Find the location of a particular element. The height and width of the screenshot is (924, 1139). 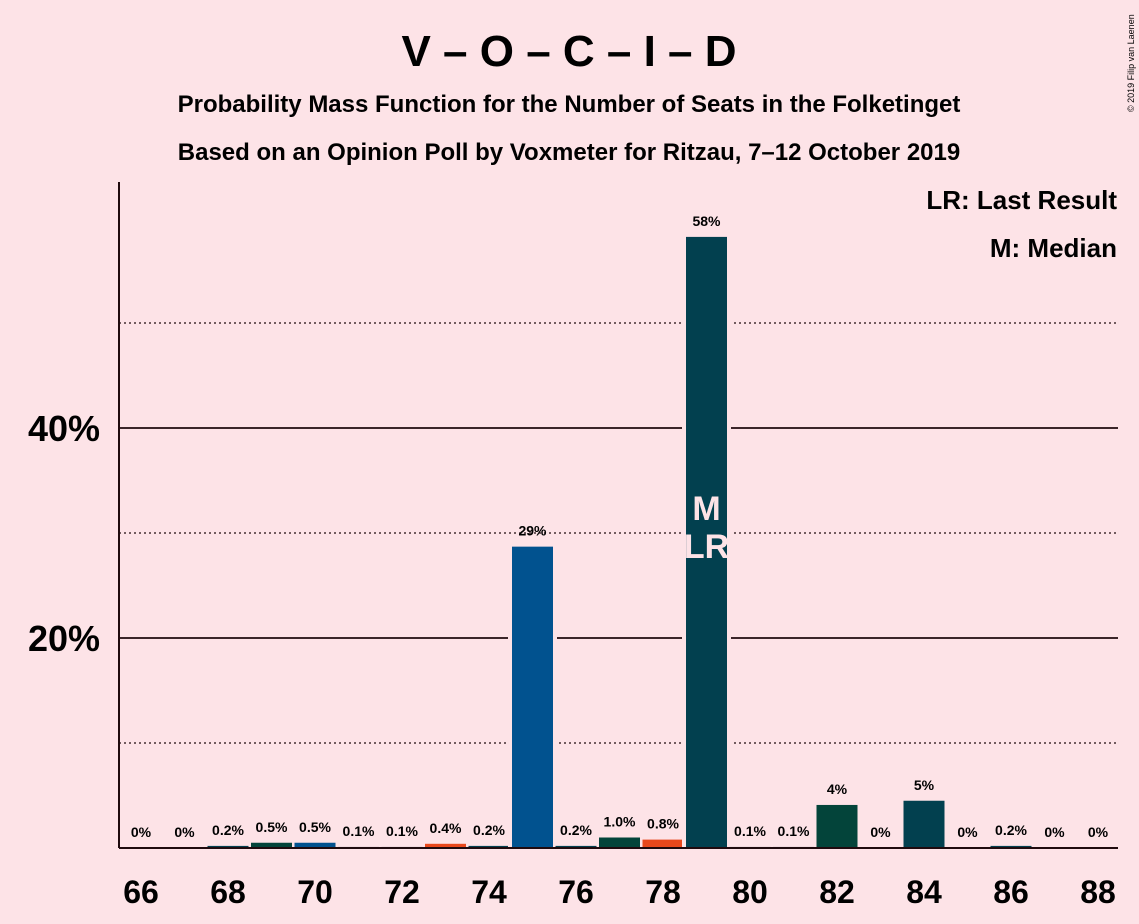

x-tick-label: 76 is located at coordinates (576, 892).